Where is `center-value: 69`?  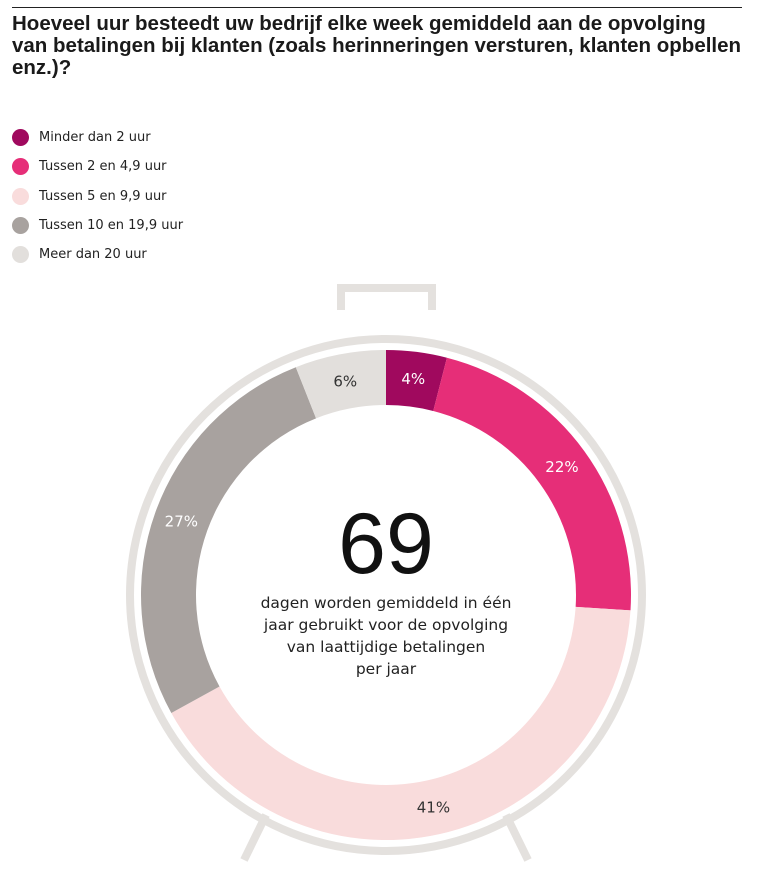 center-value: 69 is located at coordinates (386, 544).